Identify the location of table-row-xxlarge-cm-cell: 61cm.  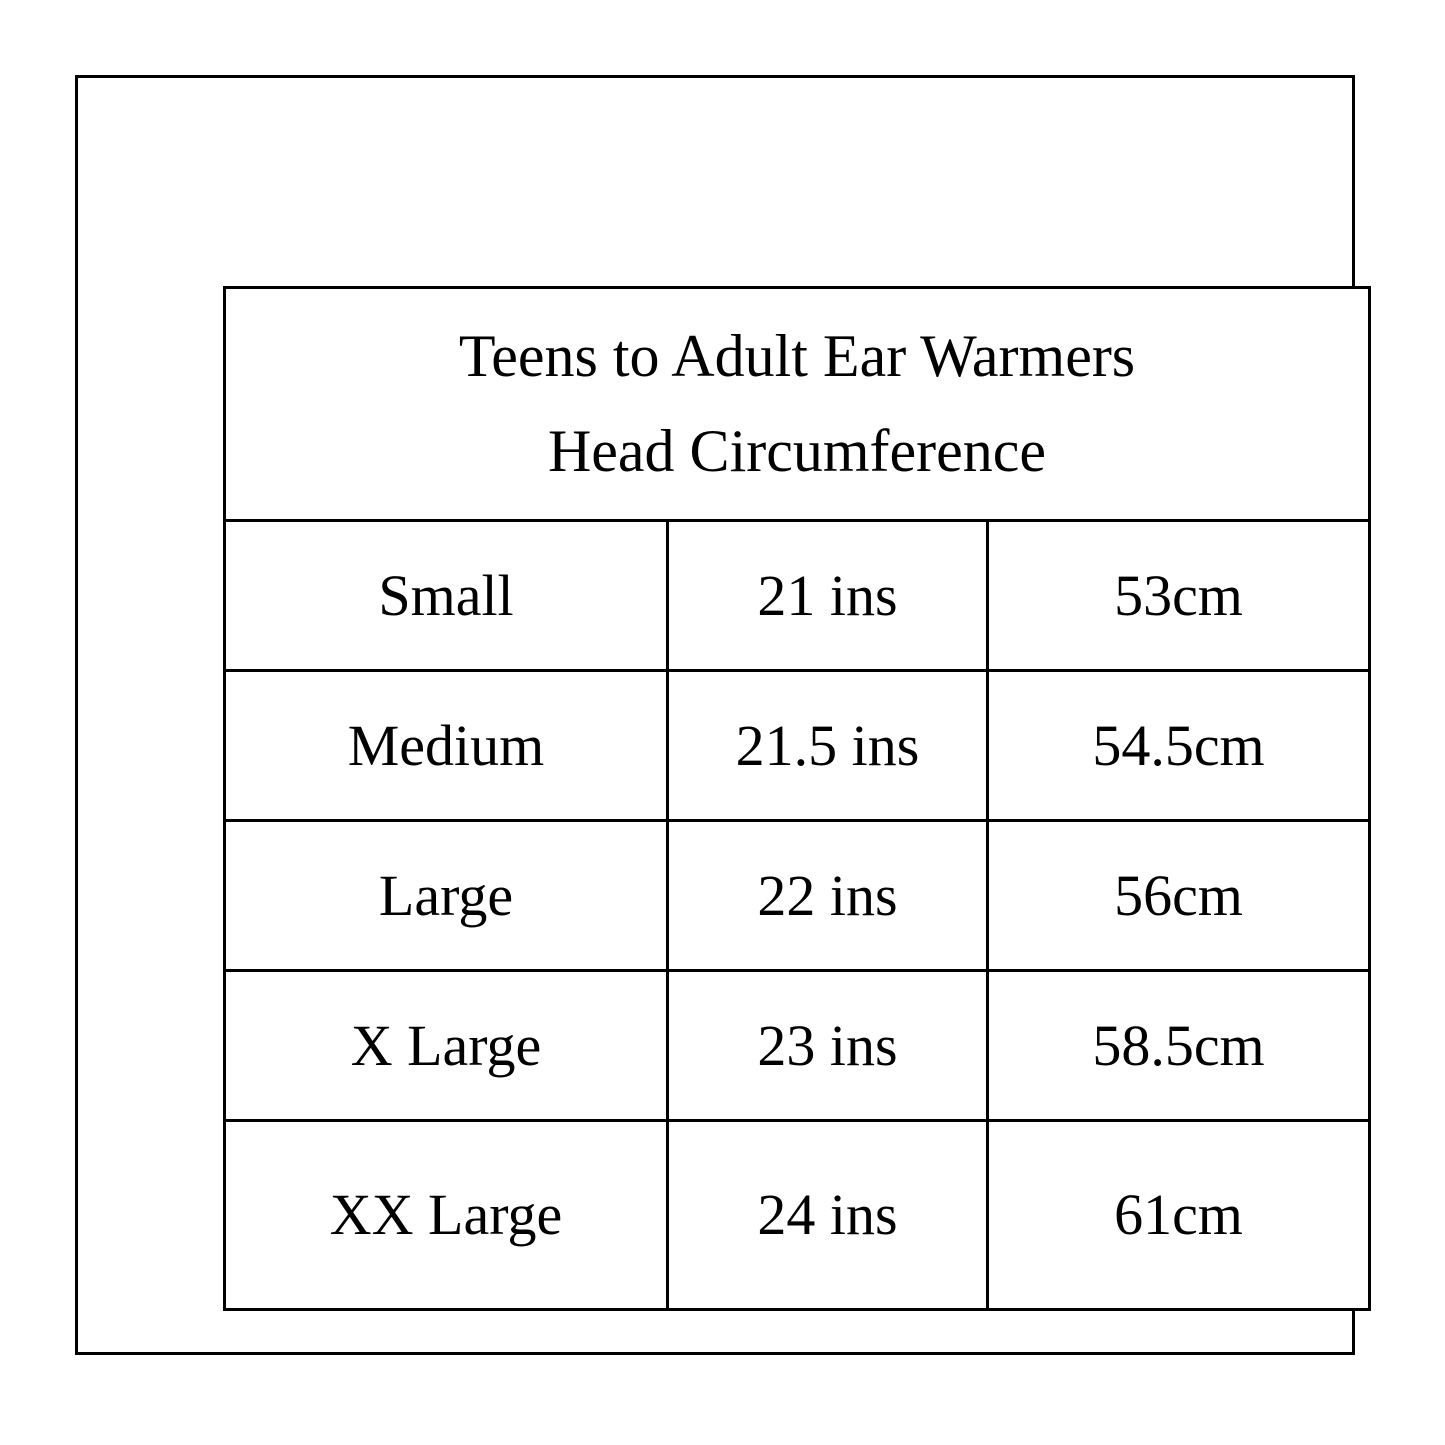
(1178, 1215).